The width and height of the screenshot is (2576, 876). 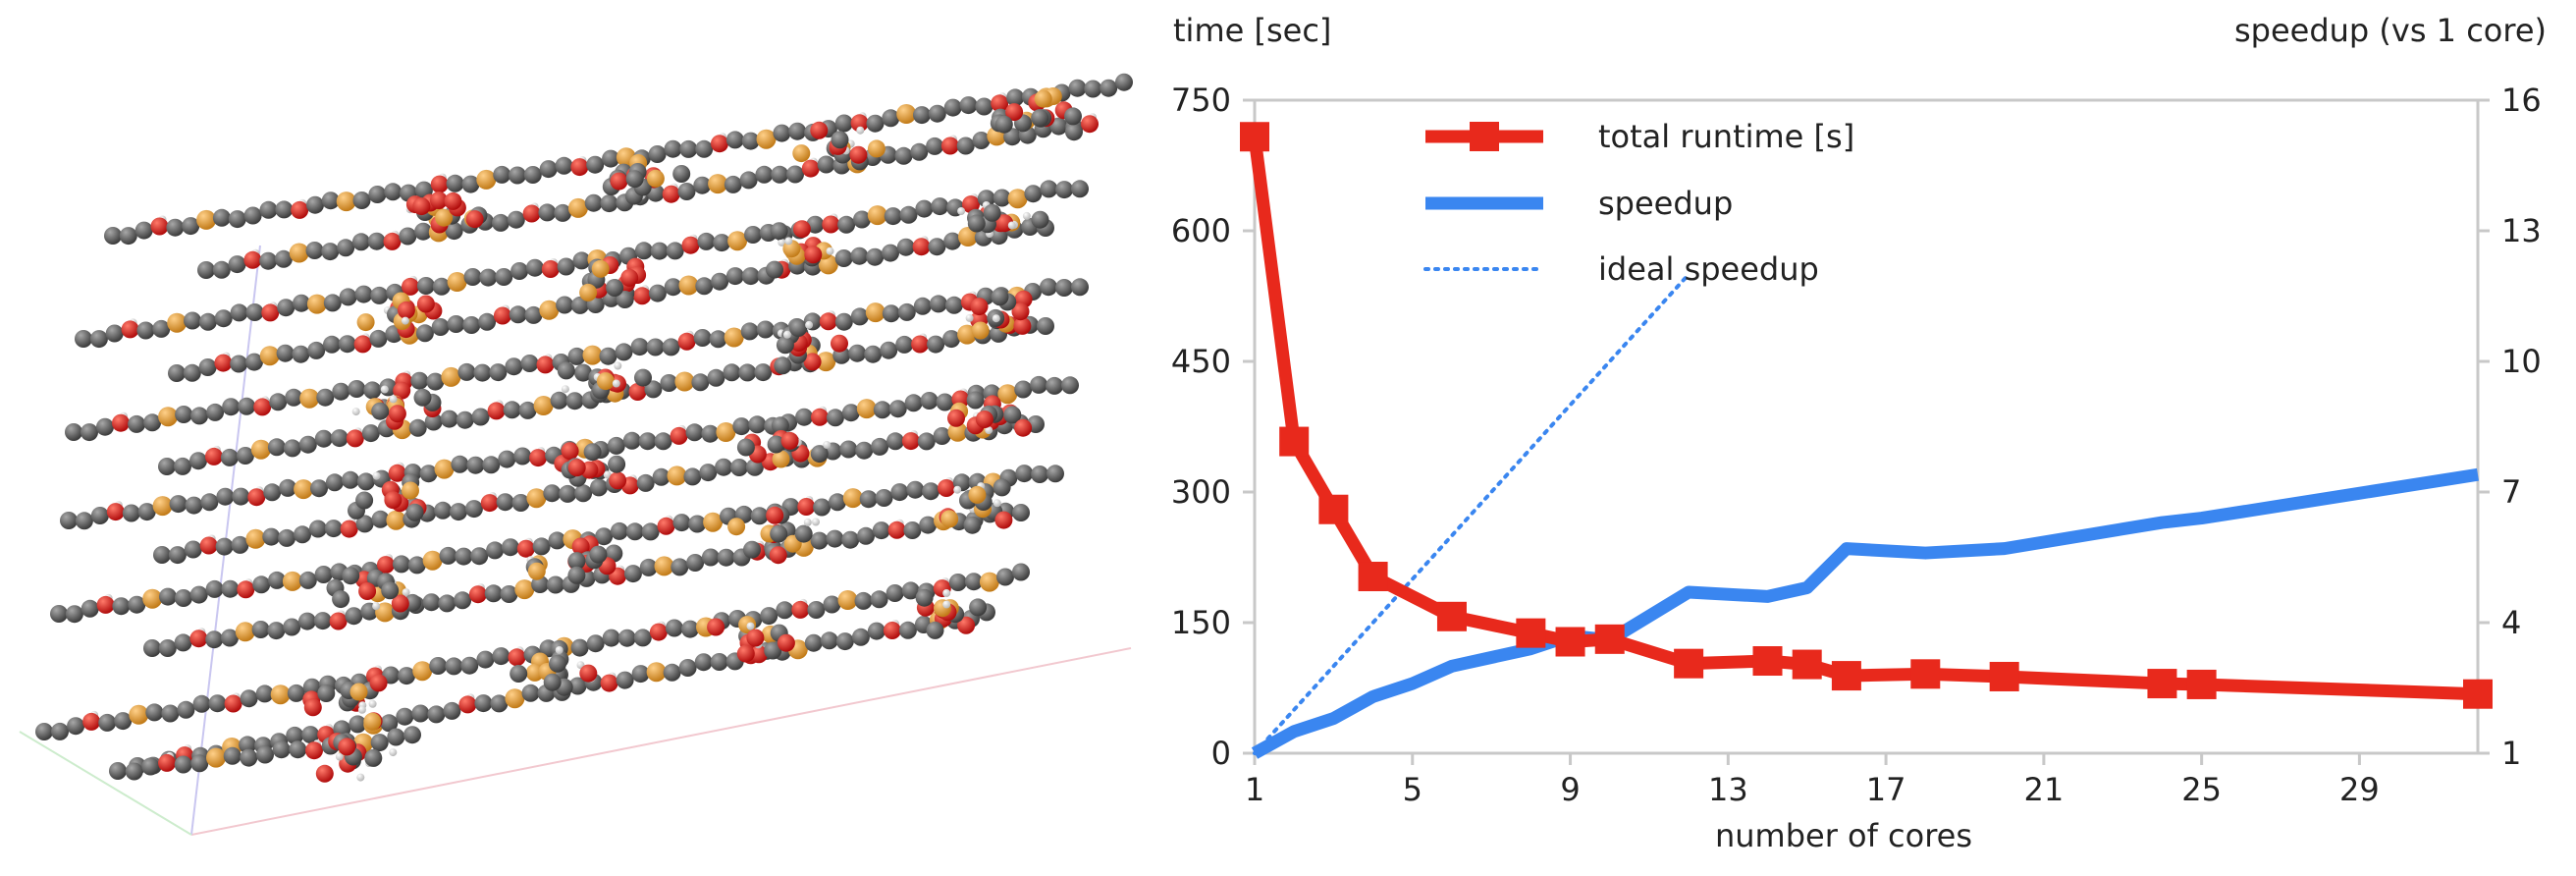 I want to click on legend: total runtime [s] speedup ideal speedup, so click(x=1638, y=203).